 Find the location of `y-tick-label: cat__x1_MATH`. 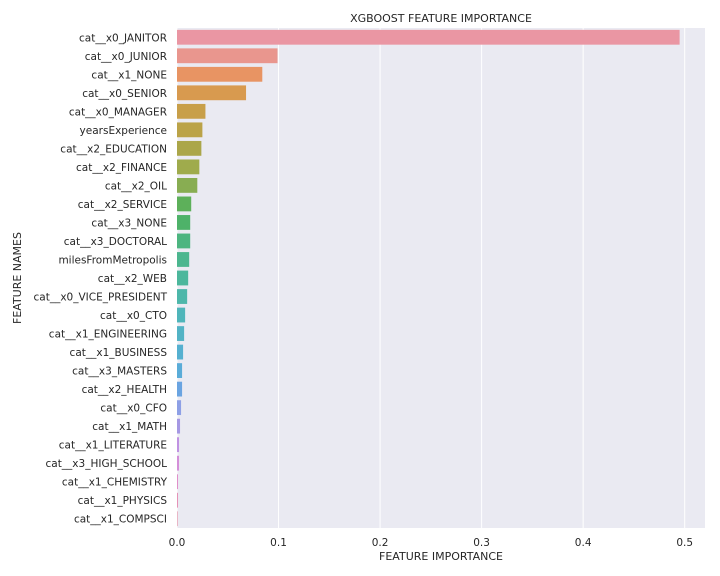

y-tick-label: cat__x1_MATH is located at coordinates (129, 427).